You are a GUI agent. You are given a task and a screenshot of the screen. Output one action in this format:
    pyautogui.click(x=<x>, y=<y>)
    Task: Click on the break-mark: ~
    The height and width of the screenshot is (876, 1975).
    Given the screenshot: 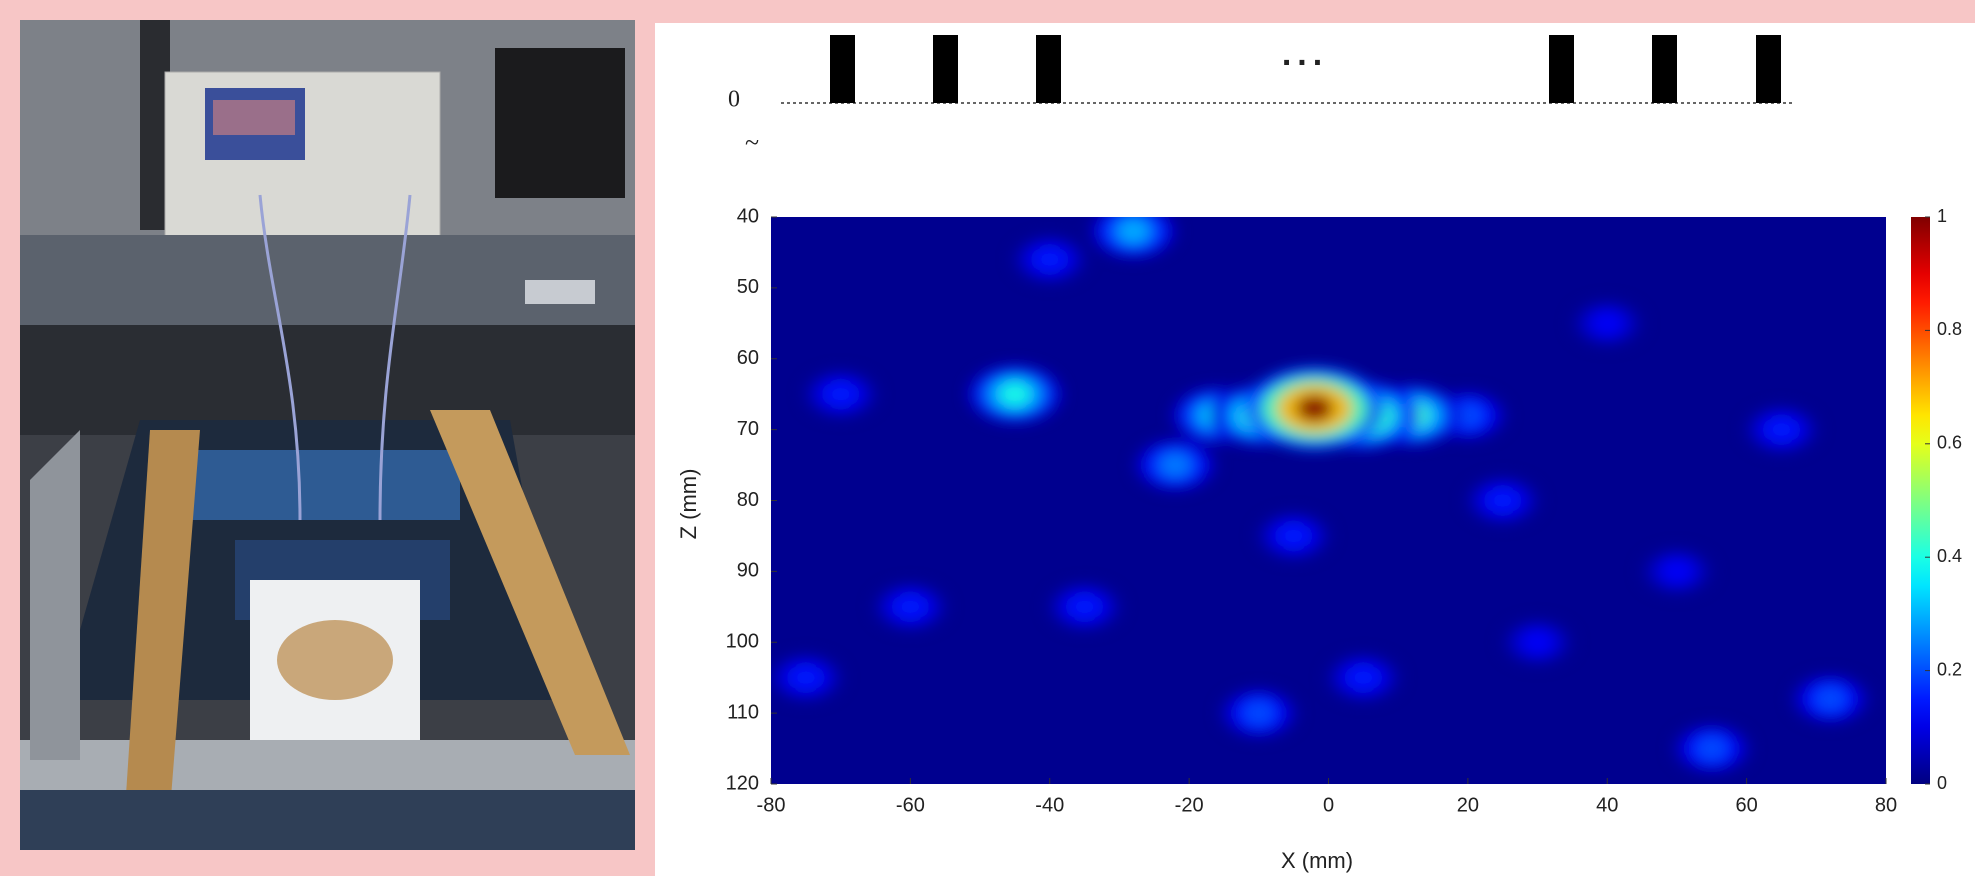 What is the action you would take?
    pyautogui.click(x=752, y=142)
    